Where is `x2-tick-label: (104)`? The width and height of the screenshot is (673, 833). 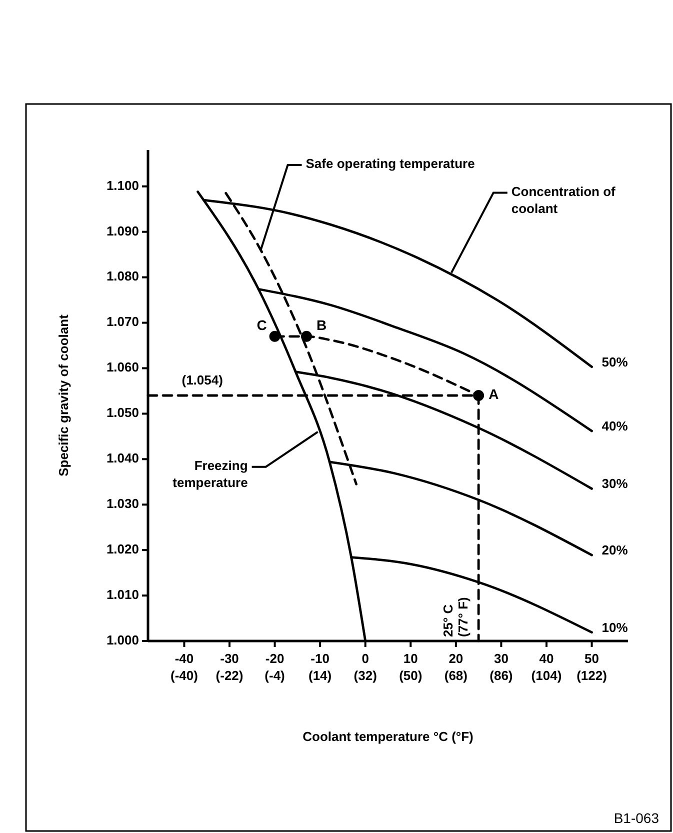
x2-tick-label: (104) is located at coordinates (546, 675).